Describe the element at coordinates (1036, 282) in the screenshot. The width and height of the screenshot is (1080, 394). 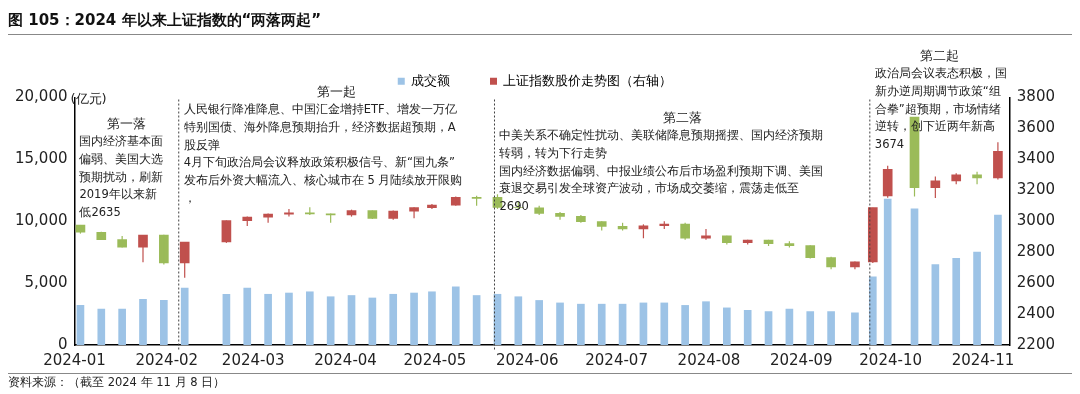
I see `y2-tick-label: 2600` at that location.